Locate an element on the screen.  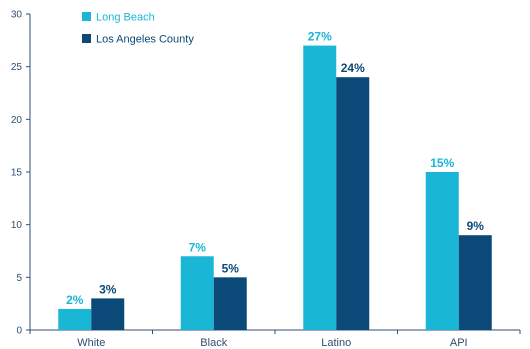
y-axis: 0 5 10 15 20 25 30 is located at coordinates (21, 173).